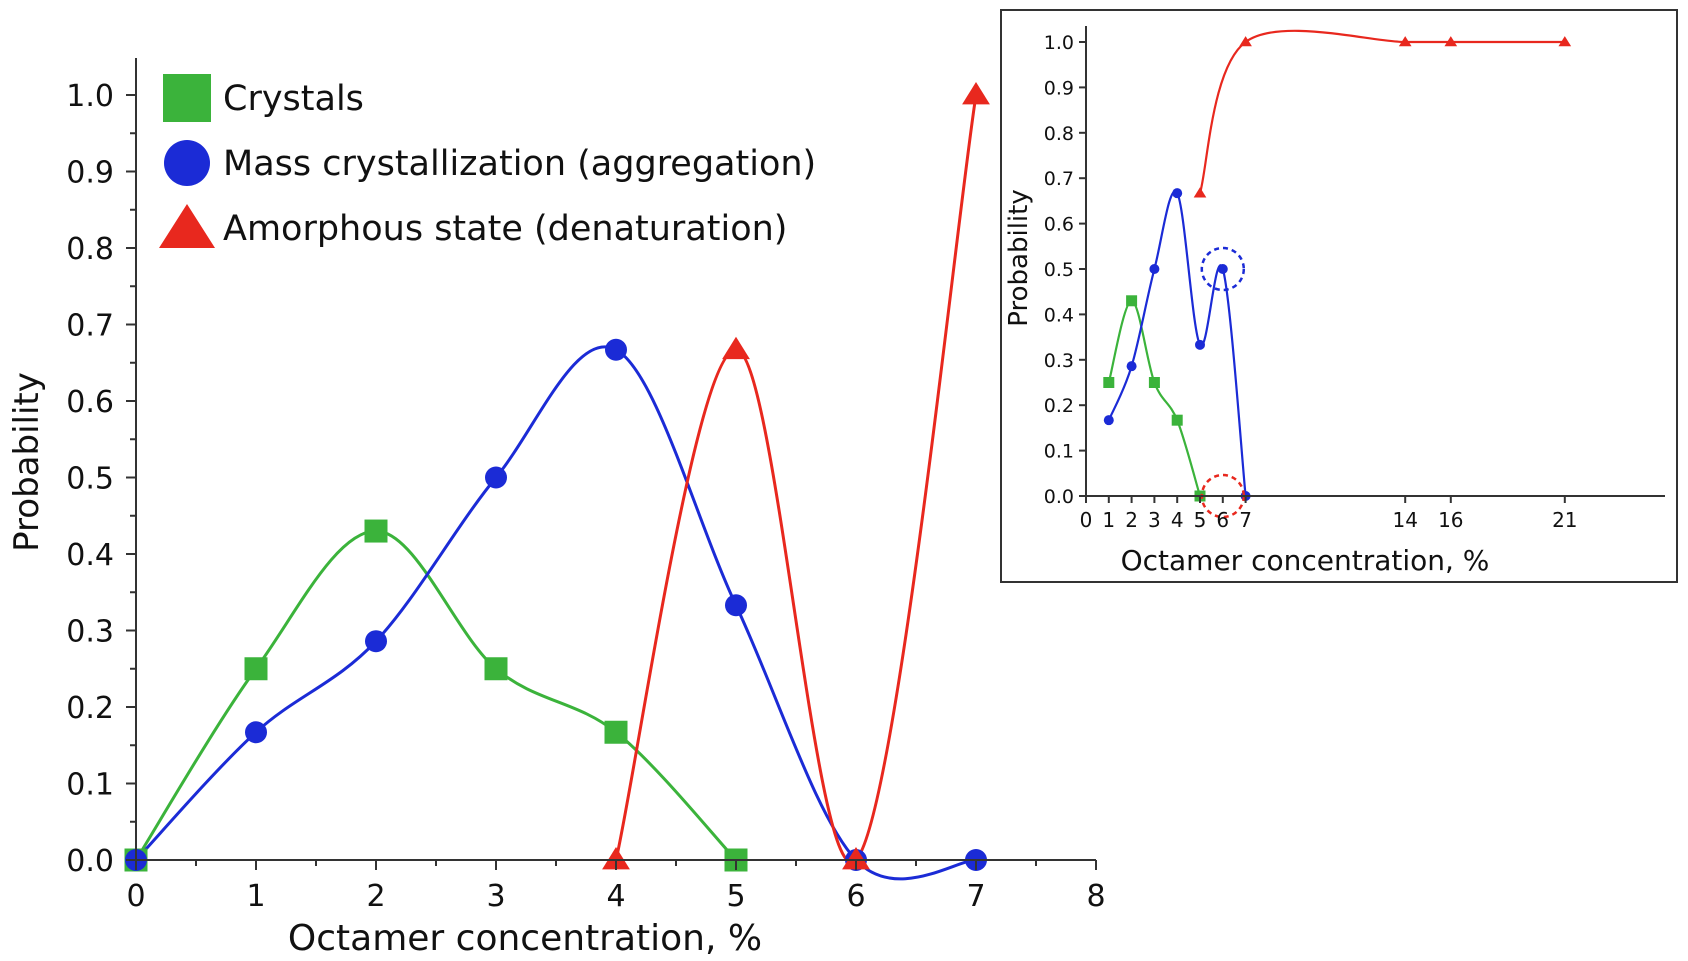 This screenshot has height=961, width=1688. What do you see at coordinates (293, 99) in the screenshot?
I see `legend-label: Crystals` at bounding box center [293, 99].